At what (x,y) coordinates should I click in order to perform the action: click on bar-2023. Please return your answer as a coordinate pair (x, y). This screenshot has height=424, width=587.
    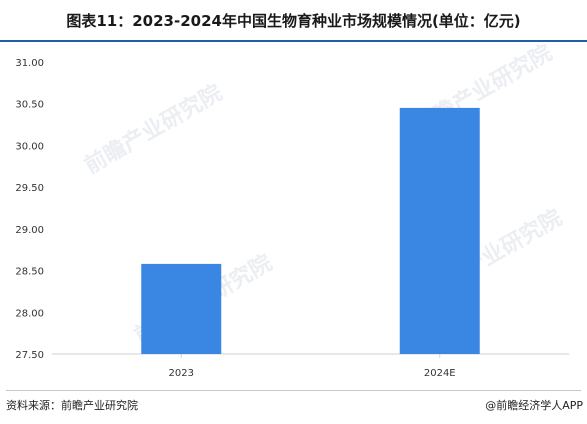
    Looking at the image, I should click on (181, 308).